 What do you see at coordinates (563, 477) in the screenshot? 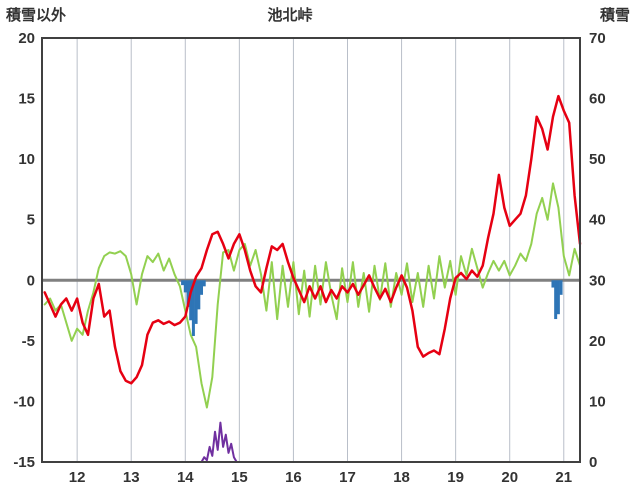
I see `x-axis-tick-label: 21` at bounding box center [563, 477].